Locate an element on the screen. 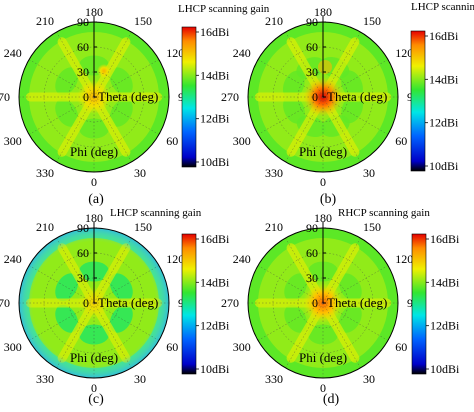  panel-label: (d) is located at coordinates (331, 399).